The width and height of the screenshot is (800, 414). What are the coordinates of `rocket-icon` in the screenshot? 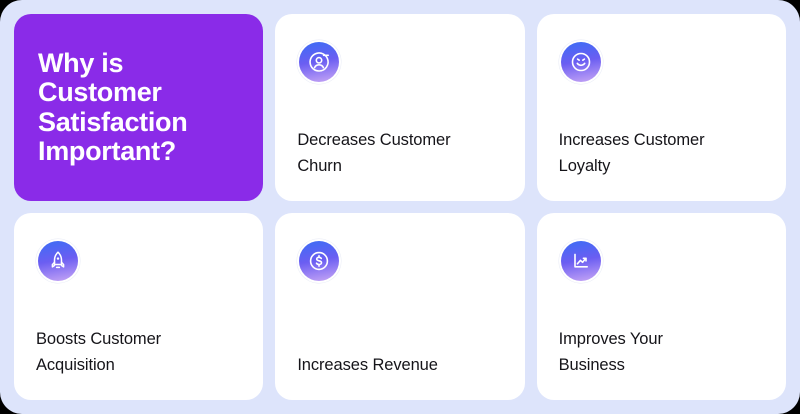 It's located at (58, 261).